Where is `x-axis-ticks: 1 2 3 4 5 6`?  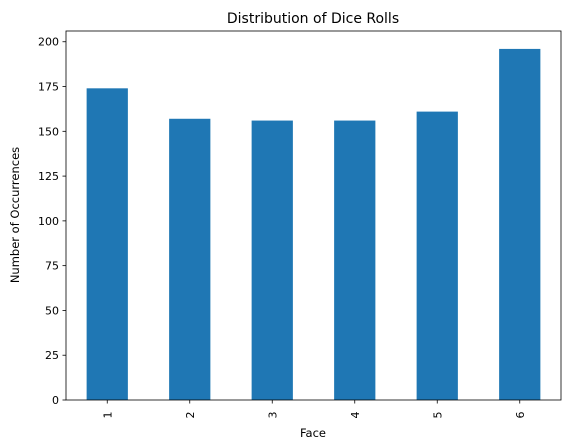 x-axis-ticks: 1 2 3 4 5 6 is located at coordinates (314, 409).